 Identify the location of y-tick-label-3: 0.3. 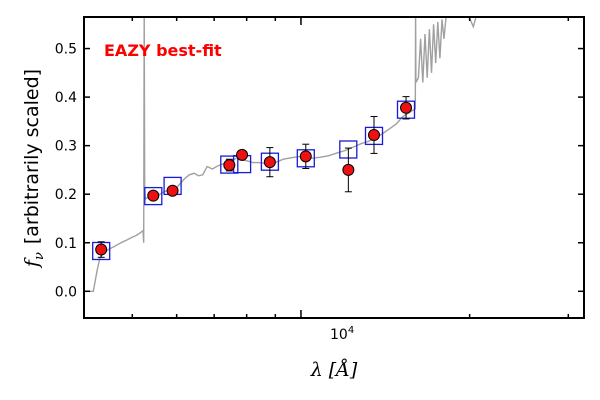
(66, 147).